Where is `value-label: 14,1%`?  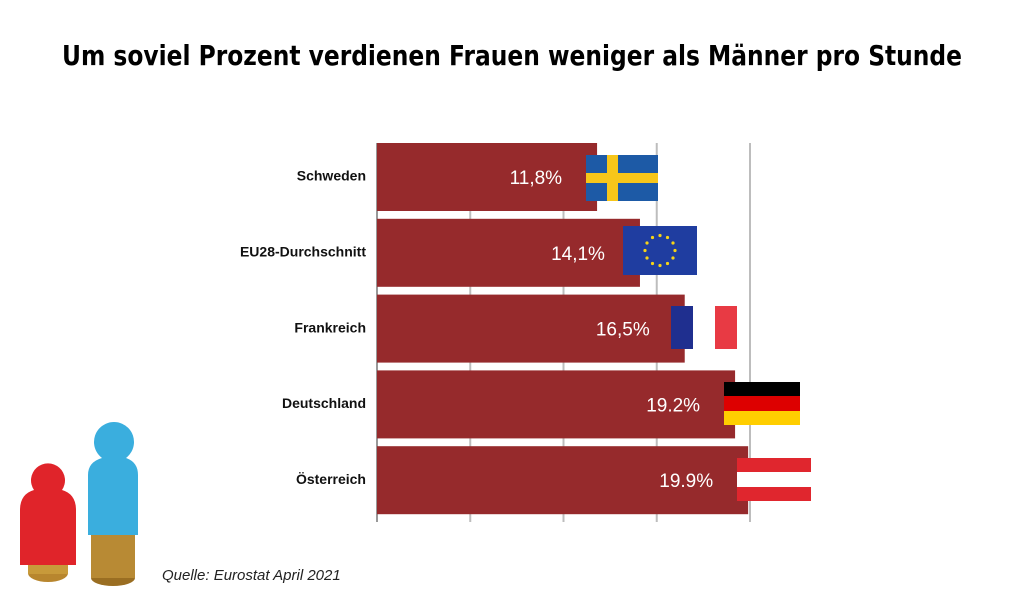
value-label: 14,1% is located at coordinates (578, 254).